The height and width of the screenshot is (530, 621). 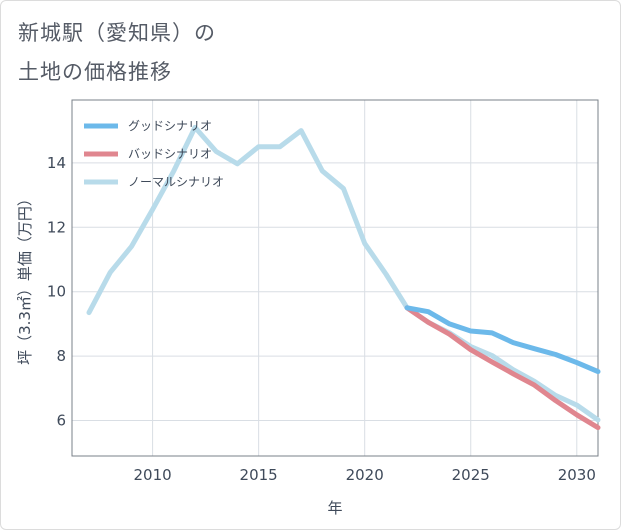 I want to click on legend-label-normal: ノーマルシナリオ, so click(x=176, y=182).